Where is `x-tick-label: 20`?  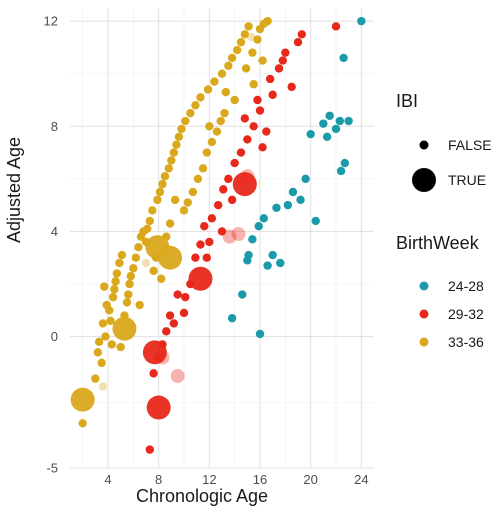 x-tick-label: 20 is located at coordinates (310, 479).